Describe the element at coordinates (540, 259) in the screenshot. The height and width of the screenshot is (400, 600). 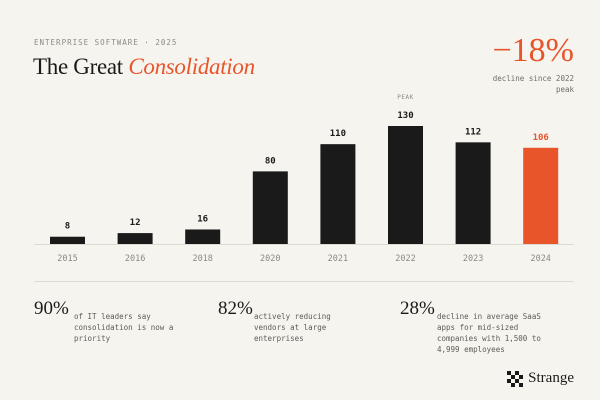
I see `x-tick-2024: 2024` at that location.